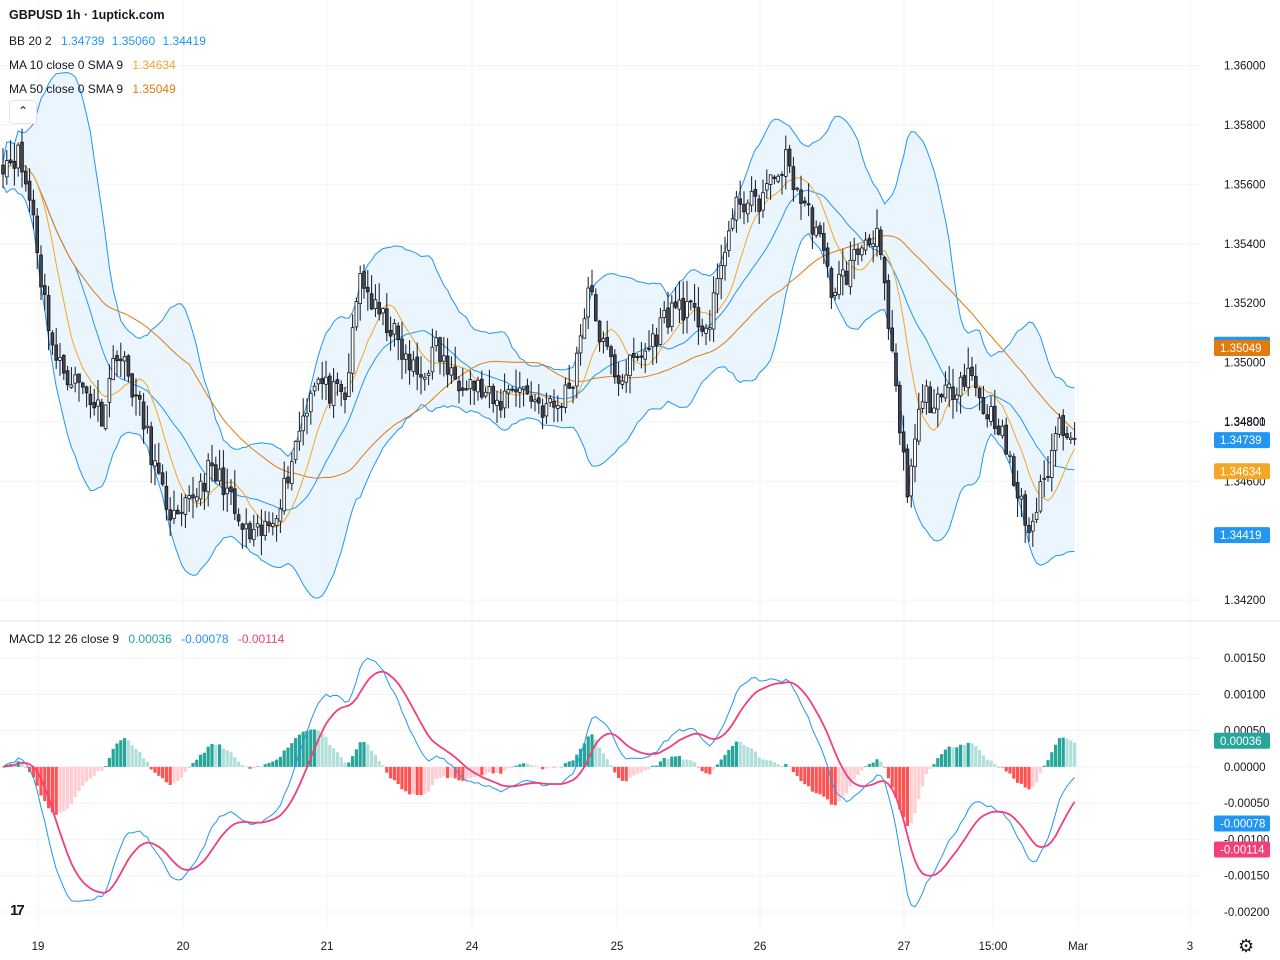 Image resolution: width=1280 pixels, height=960 pixels. What do you see at coordinates (1242, 823) in the screenshot?
I see `macd-tag-bg` at bounding box center [1242, 823].